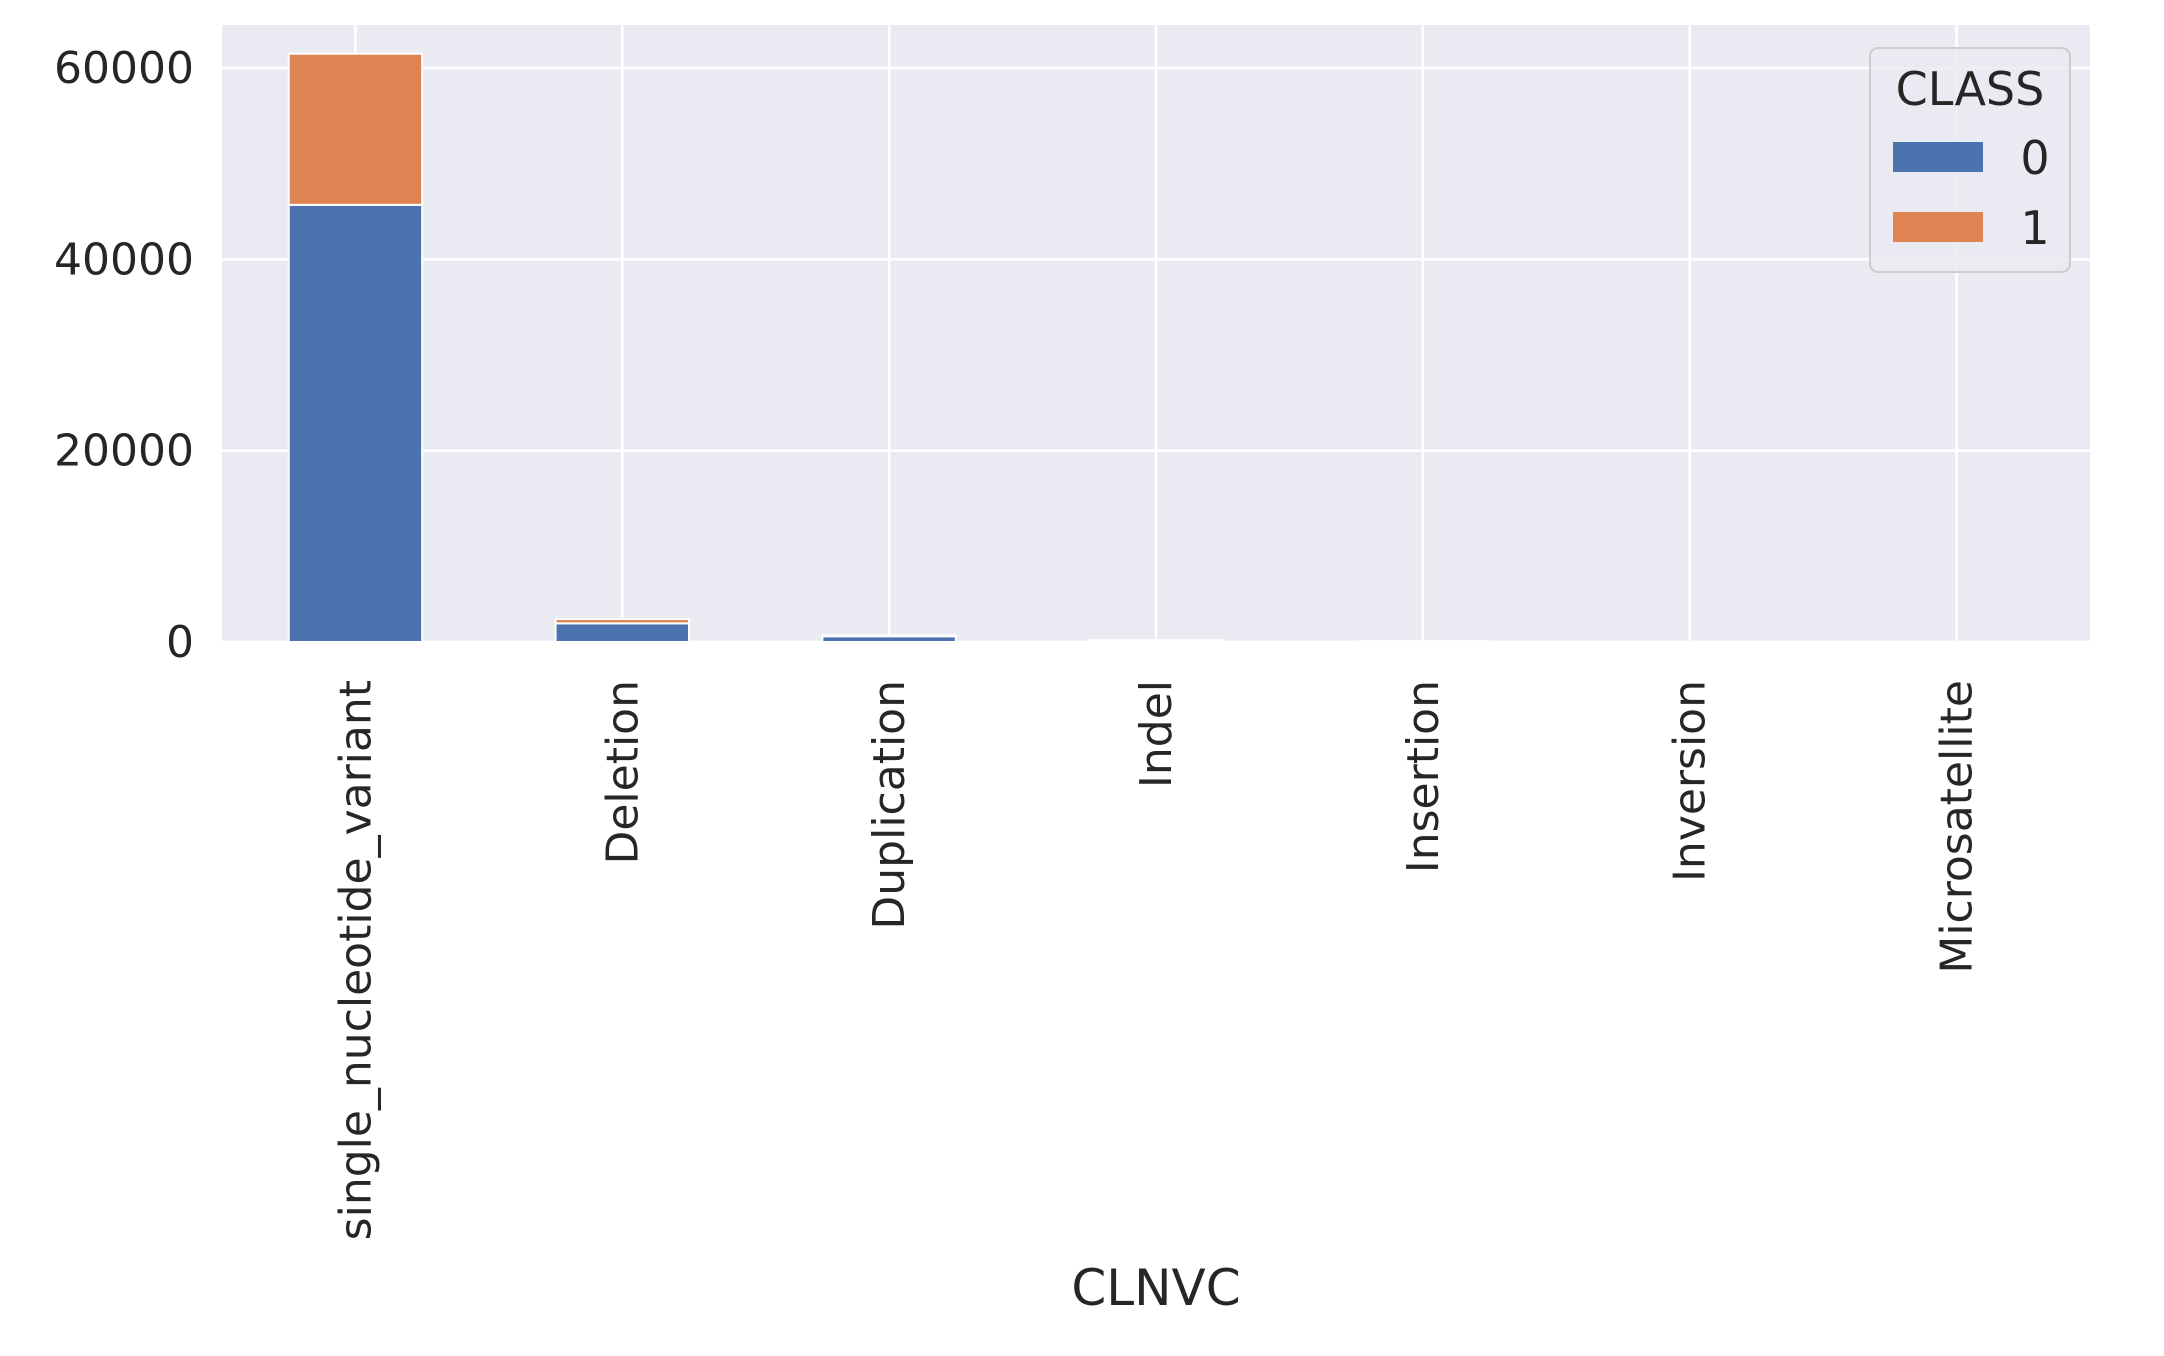 The height and width of the screenshot is (1356, 2164). What do you see at coordinates (124, 451) in the screenshot?
I see `y-tick-label: 20000` at bounding box center [124, 451].